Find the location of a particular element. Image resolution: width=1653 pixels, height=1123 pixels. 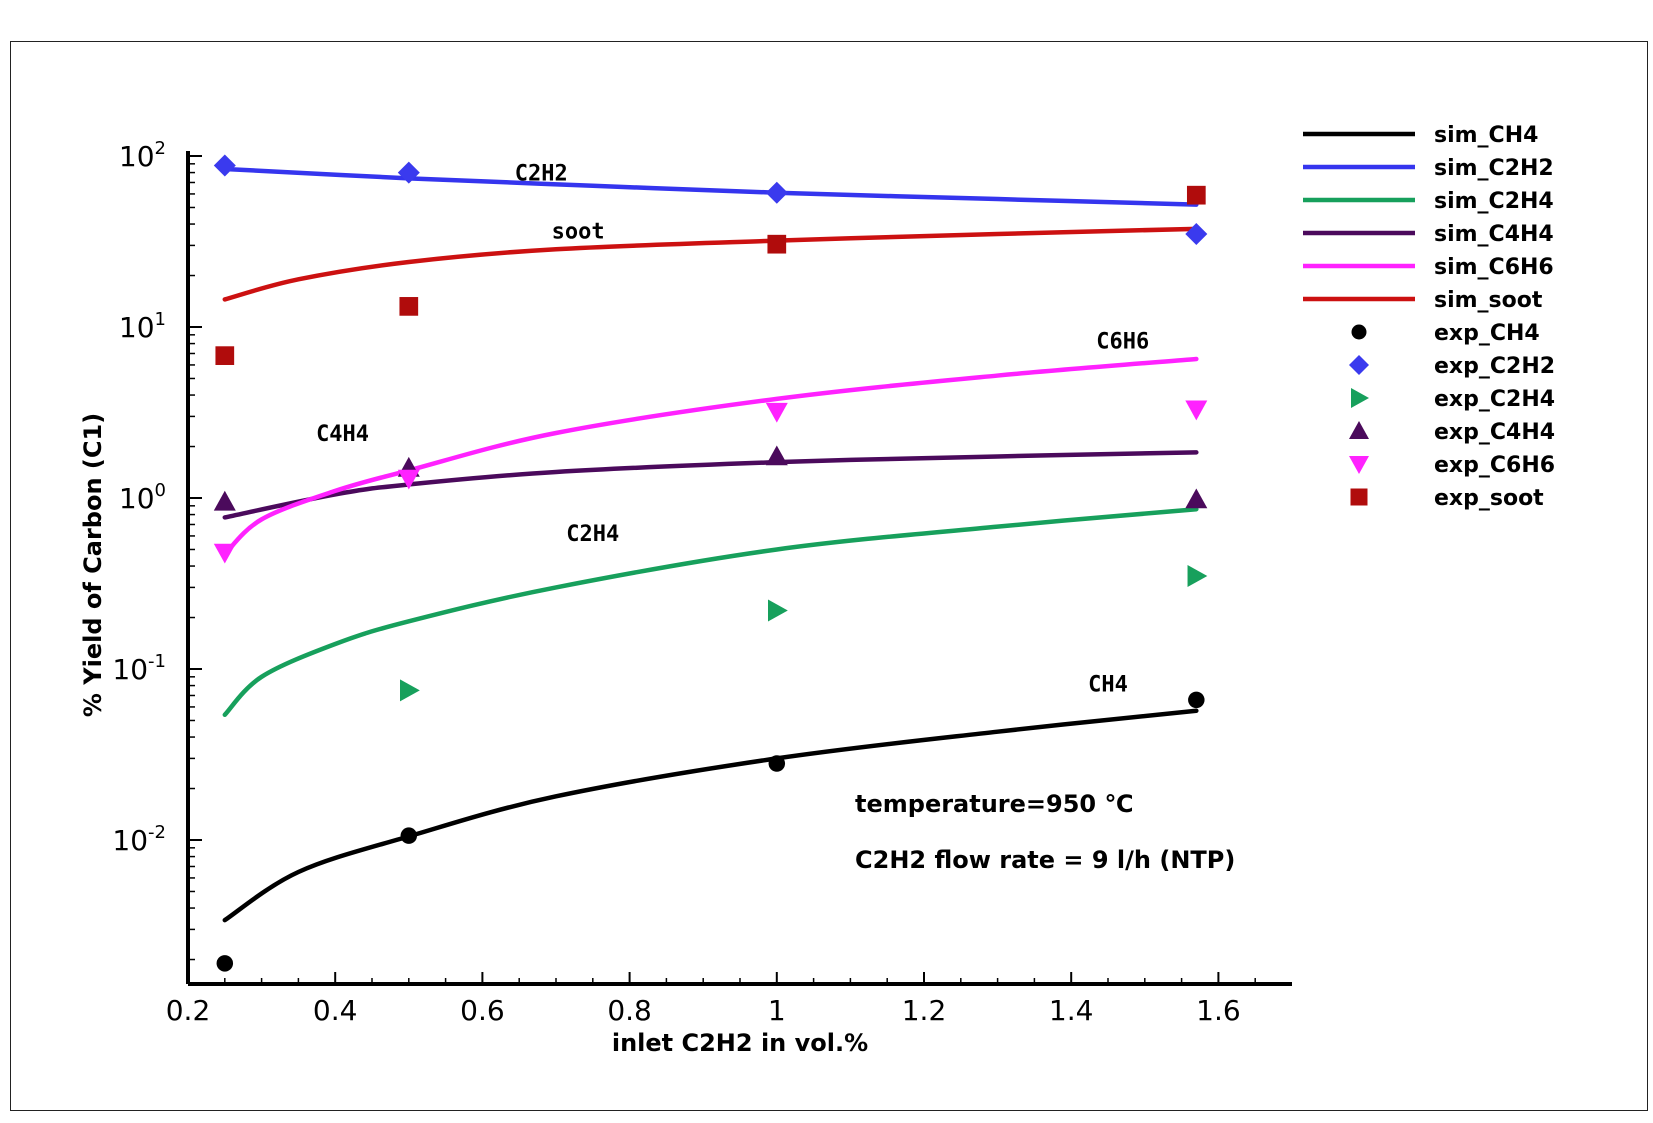

legend-swatch-exp_soot is located at coordinates (1359, 497).